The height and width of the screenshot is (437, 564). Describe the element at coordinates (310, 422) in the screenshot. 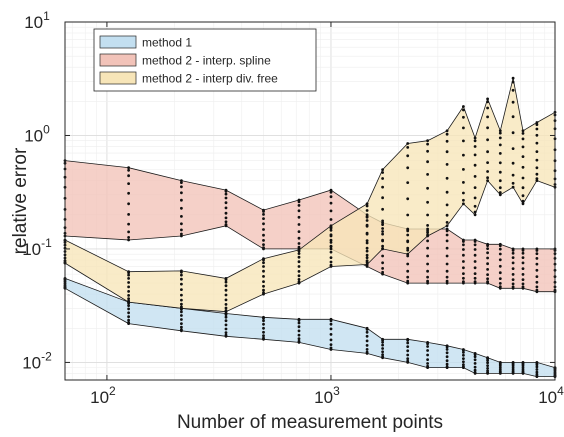

I see `x-axis-label: Number of measurement points` at that location.